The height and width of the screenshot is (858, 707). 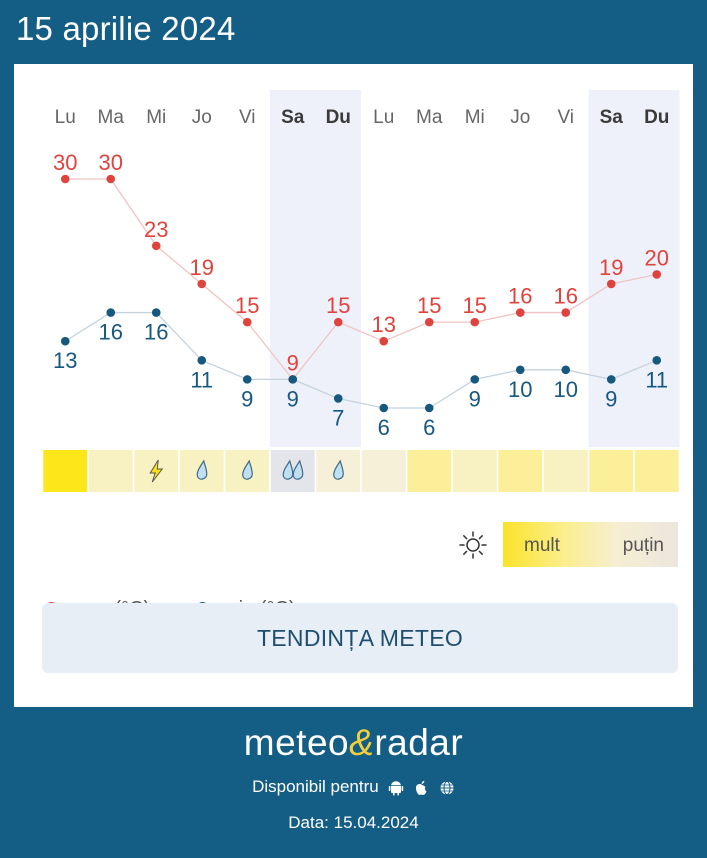 I want to click on sunshine-high-label: mult, so click(x=542, y=545).